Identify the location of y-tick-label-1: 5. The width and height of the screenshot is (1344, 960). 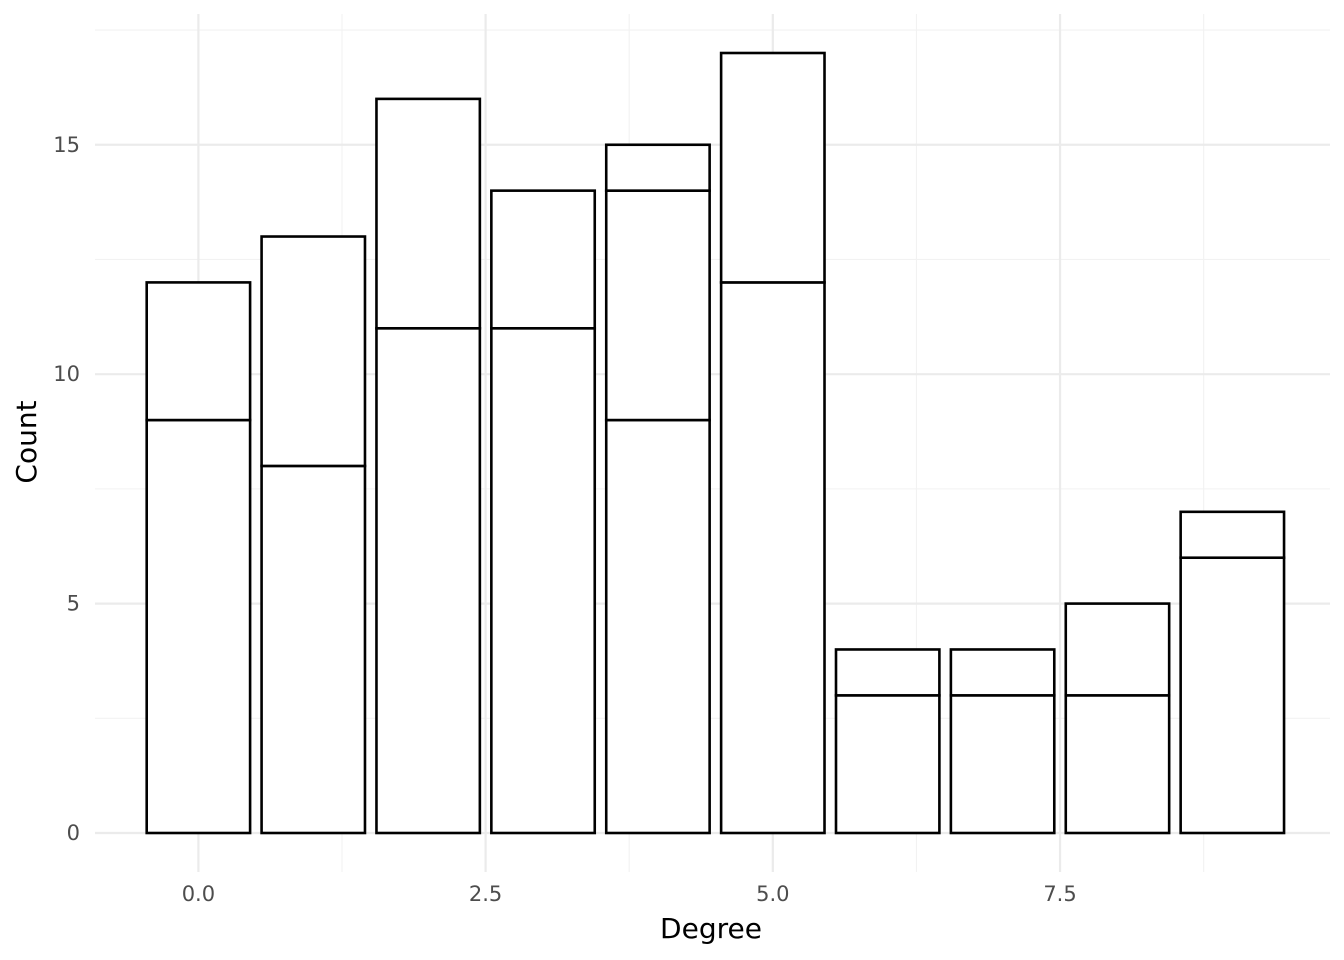
(73, 604).